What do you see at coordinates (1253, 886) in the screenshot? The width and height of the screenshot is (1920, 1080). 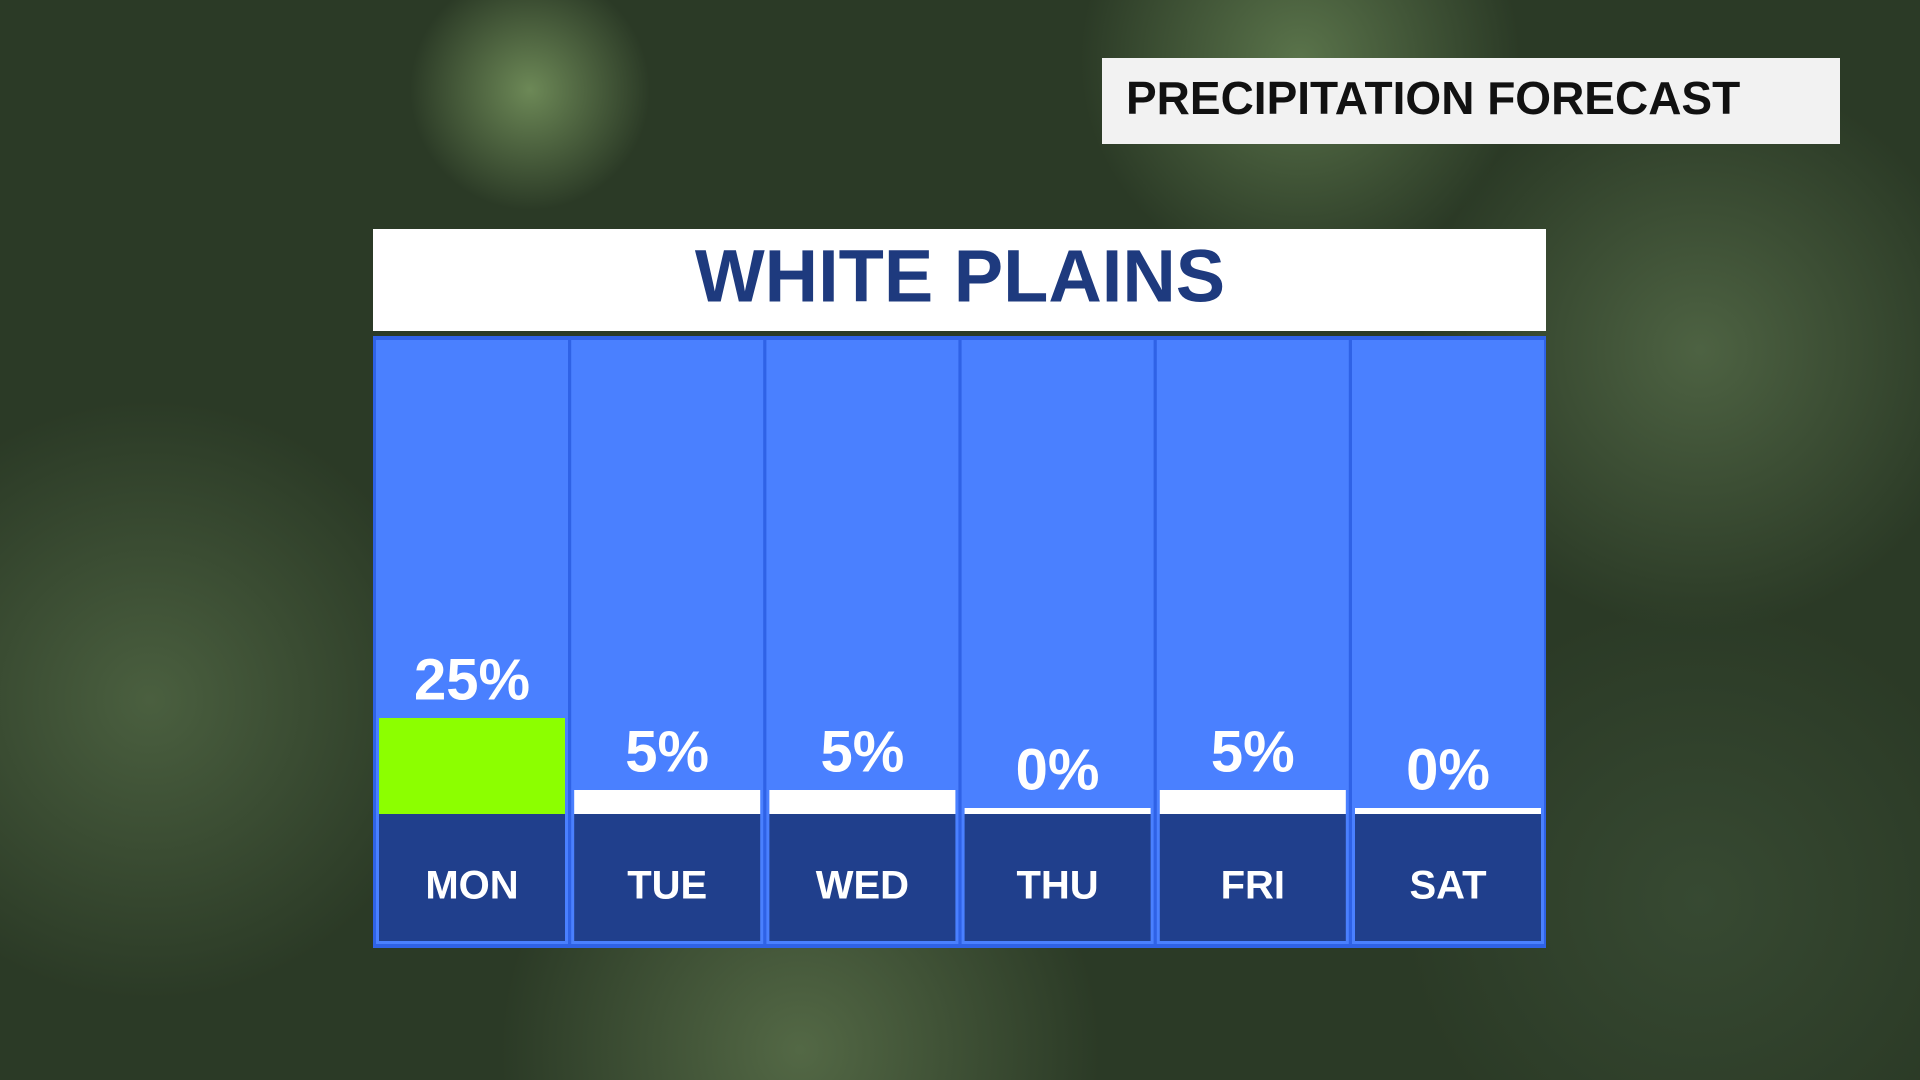 I see `x-tick-label: FRI` at bounding box center [1253, 886].